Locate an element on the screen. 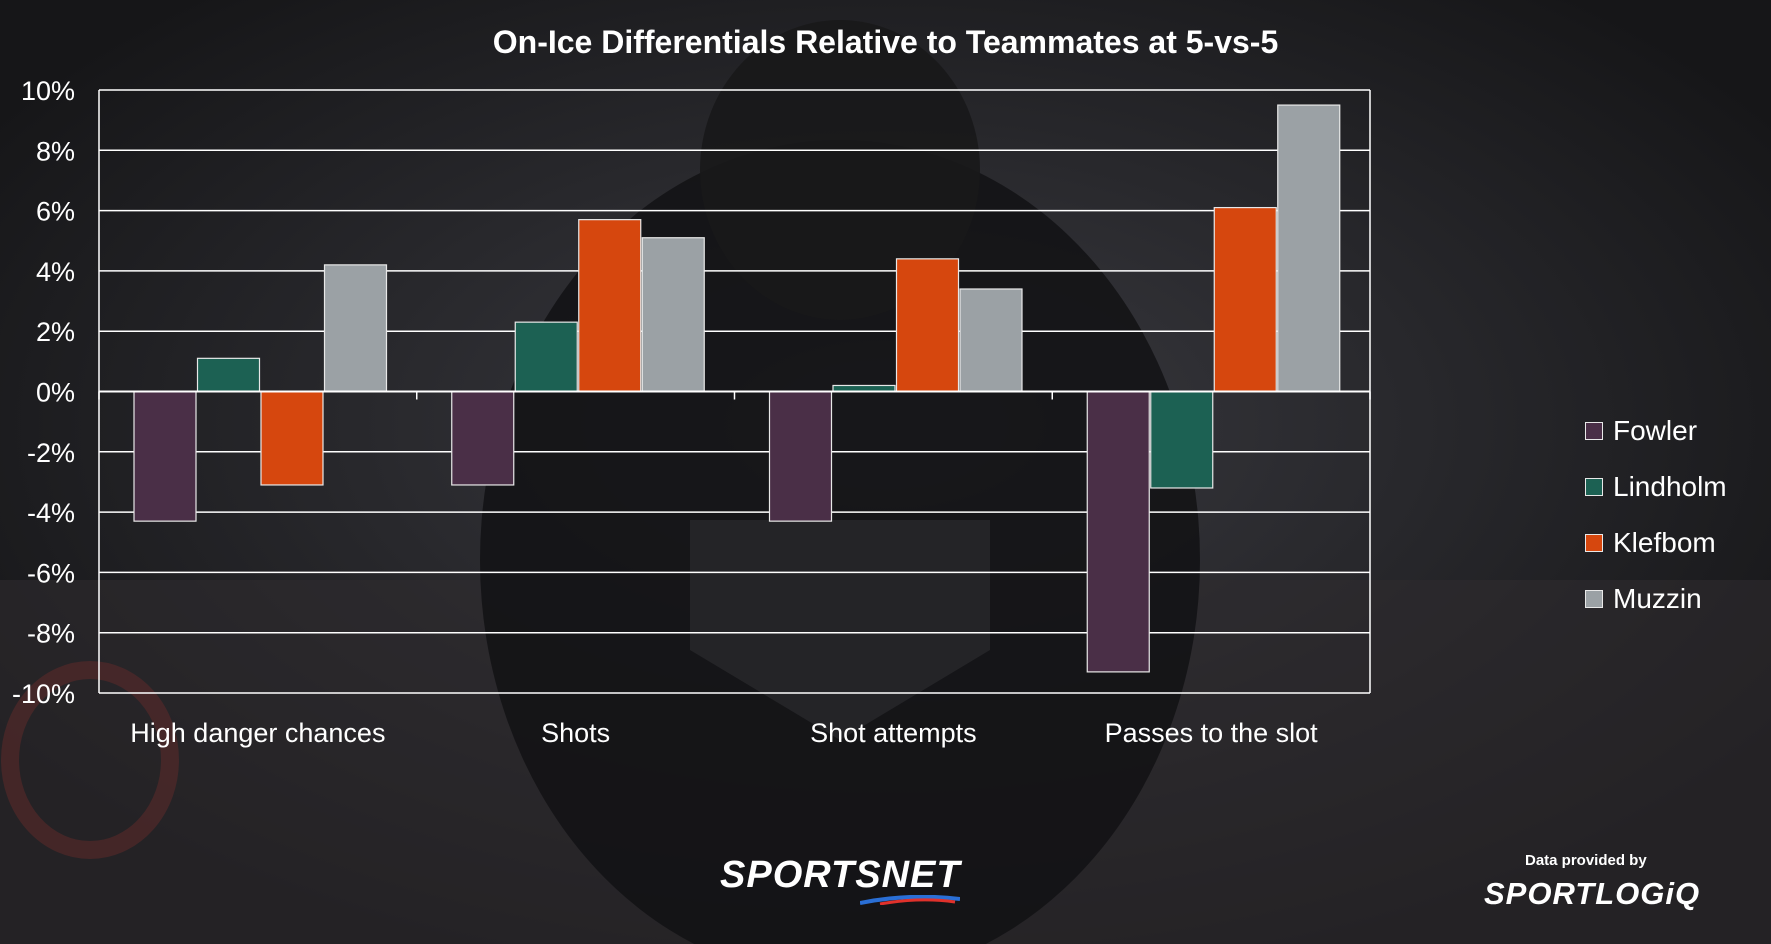 The image size is (1771, 944). data-credit-label: Data provided by is located at coordinates (1586, 860).